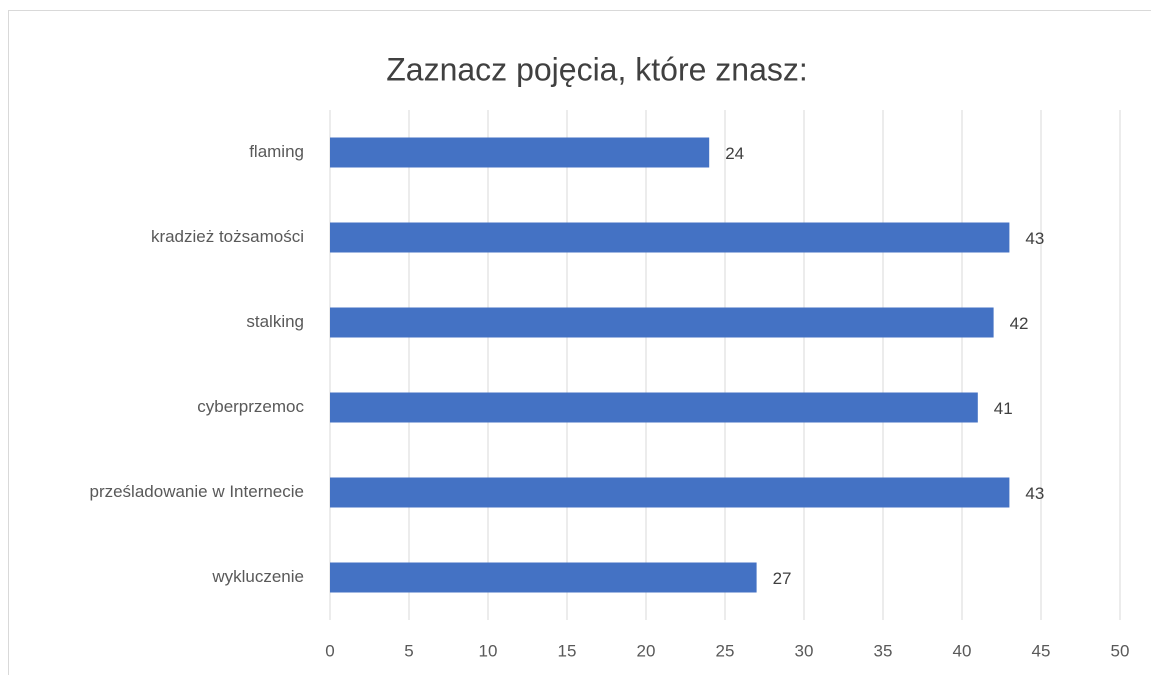  What do you see at coordinates (804, 650) in the screenshot?
I see `x-tick-label: 30` at bounding box center [804, 650].